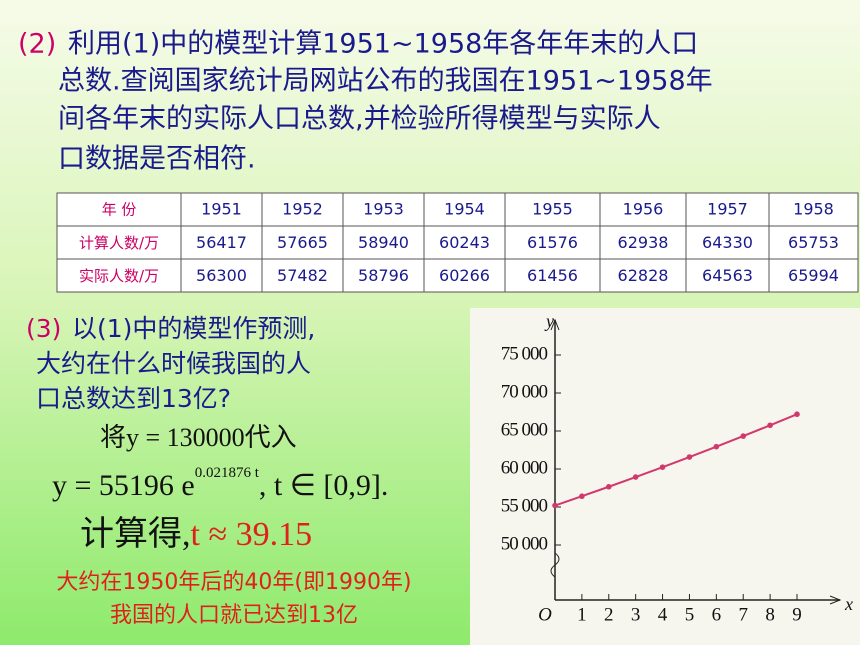 The width and height of the screenshot is (860, 649). Describe the element at coordinates (119, 210) in the screenshot. I see `table-header: 年 份` at that location.